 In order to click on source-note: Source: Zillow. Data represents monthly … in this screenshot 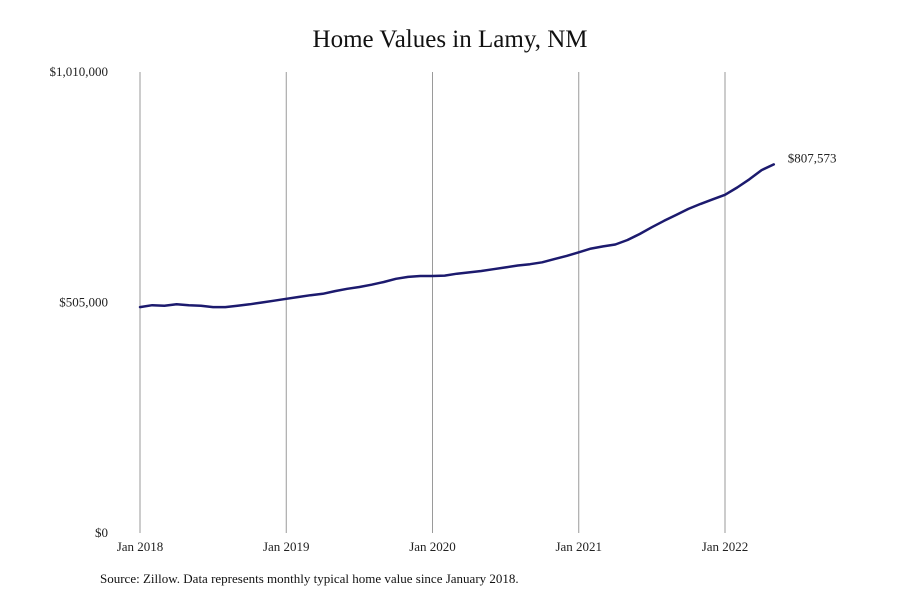, I will do `click(309, 578)`.